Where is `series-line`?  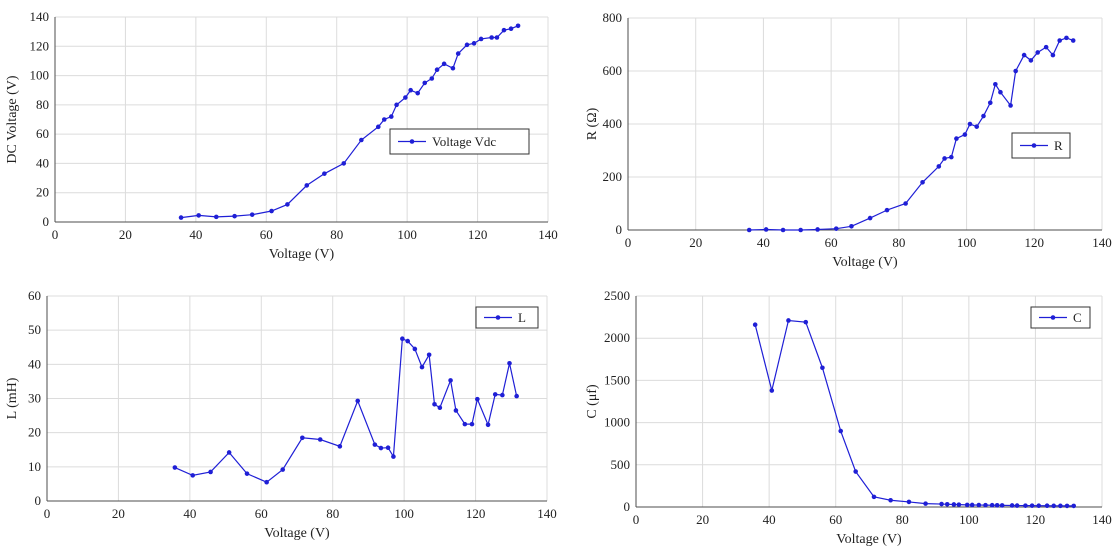
series-line is located at coordinates (914, 413).